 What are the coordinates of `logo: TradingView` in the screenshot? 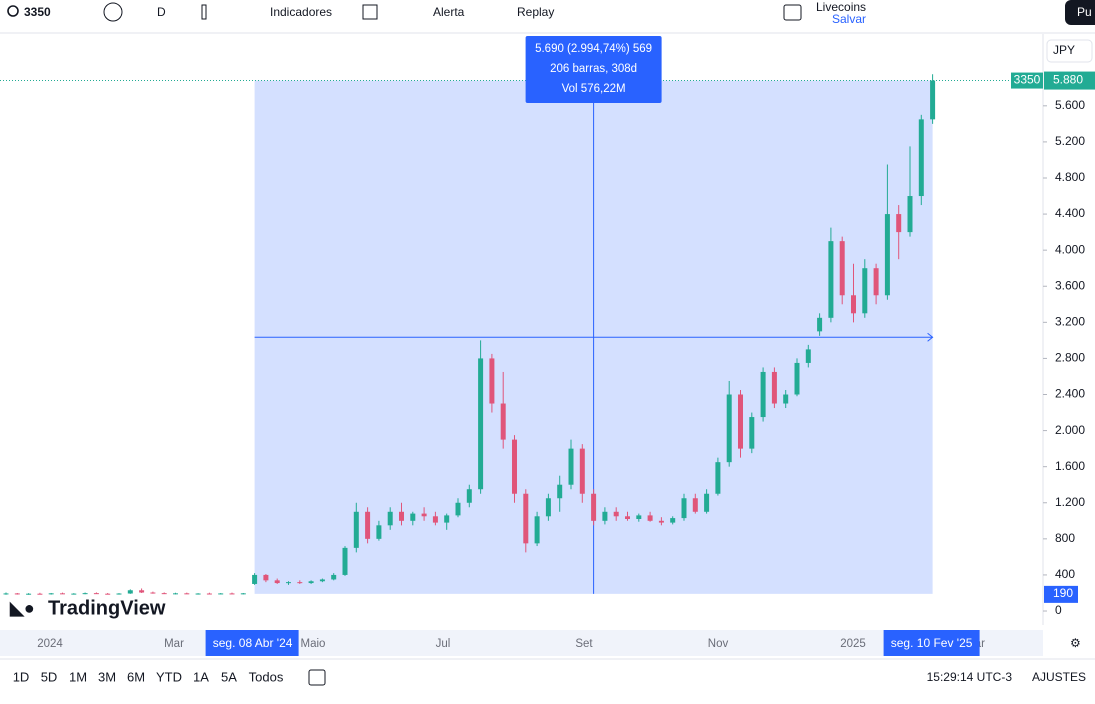 It's located at (107, 608).